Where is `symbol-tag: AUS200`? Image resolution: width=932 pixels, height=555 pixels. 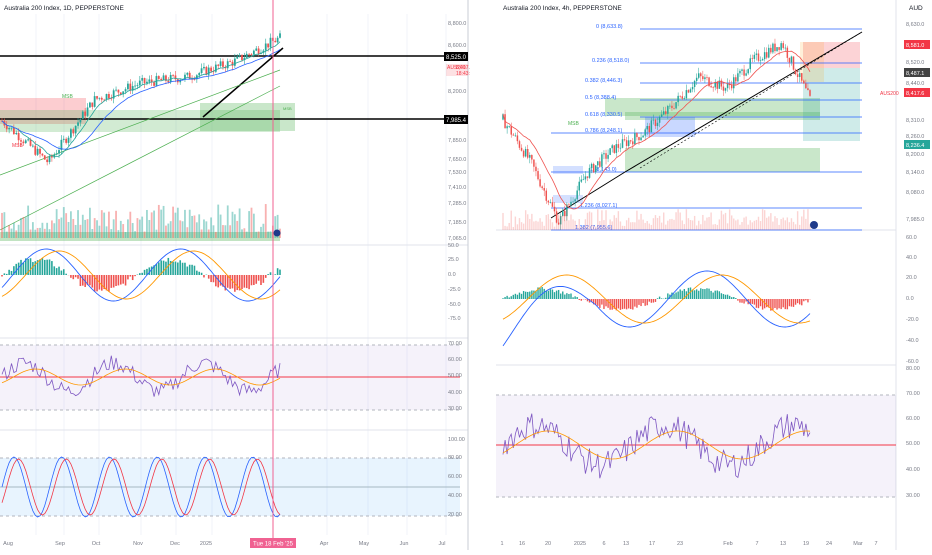 symbol-tag: AUS200 is located at coordinates (889, 94).